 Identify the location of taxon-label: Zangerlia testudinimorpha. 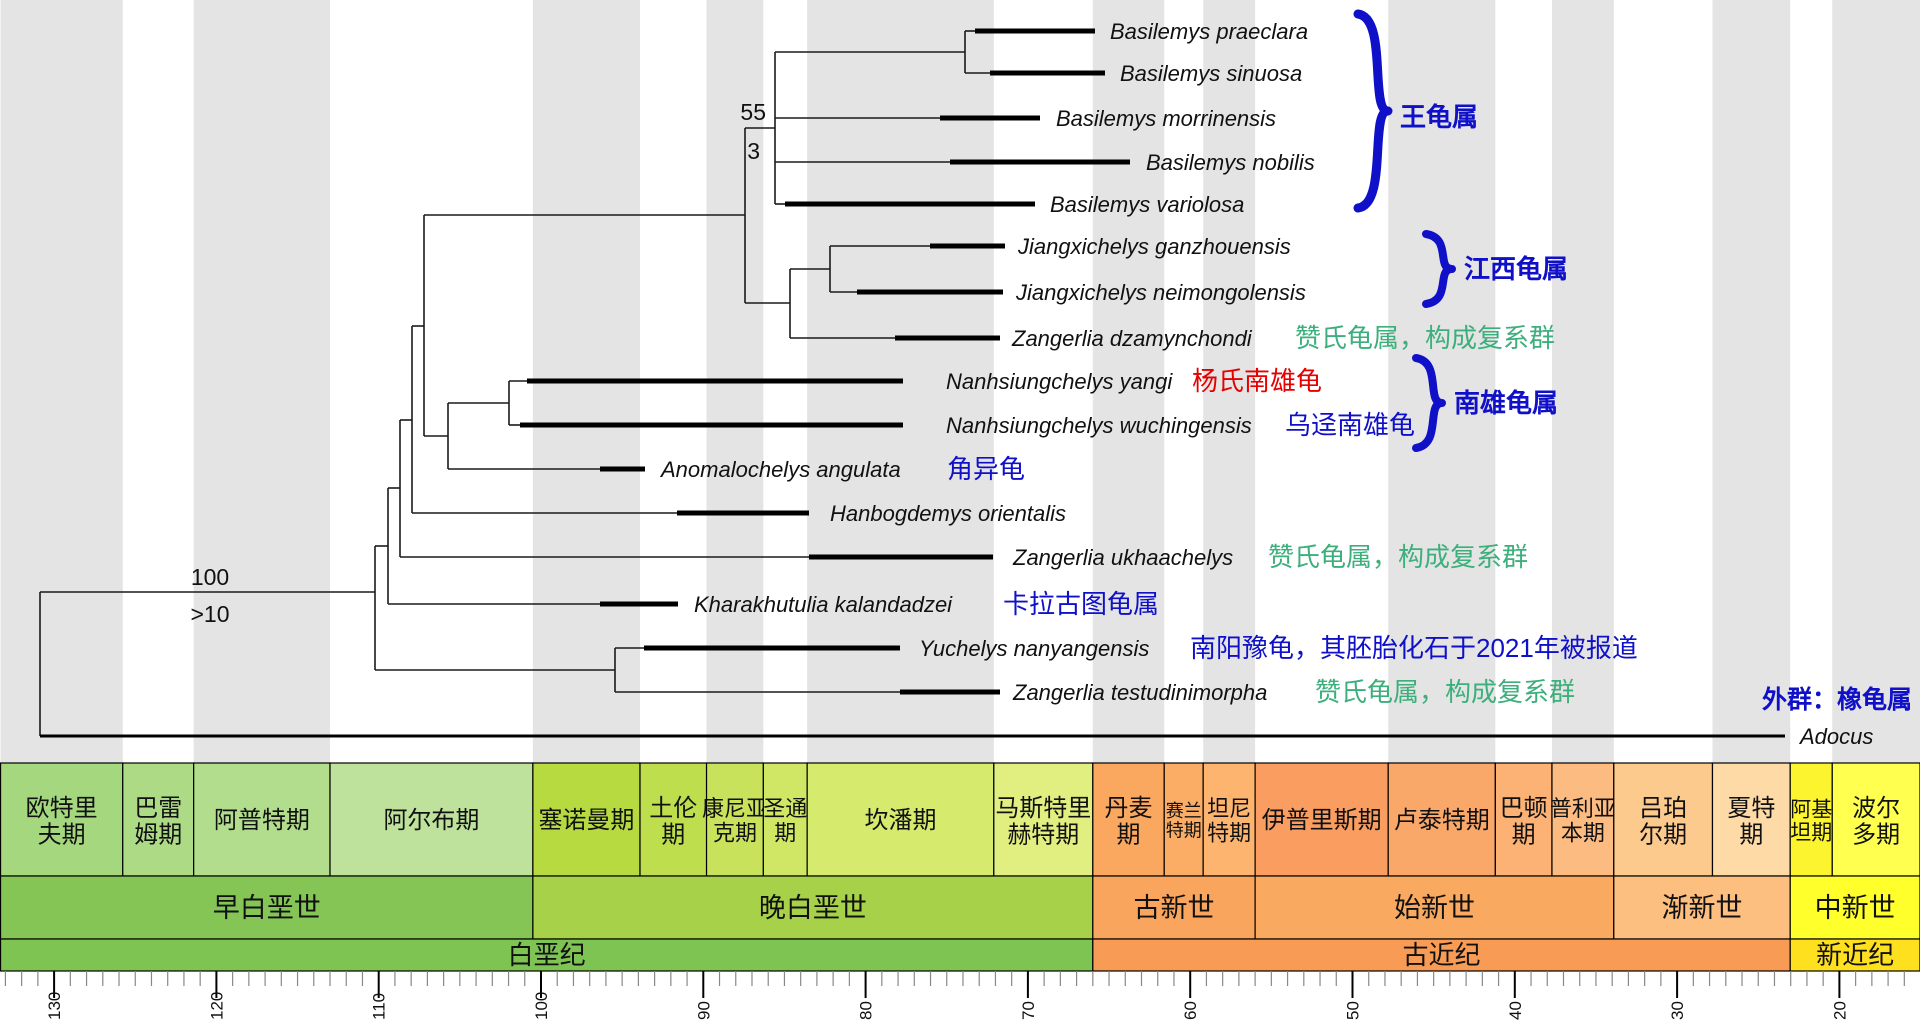
(1139, 692).